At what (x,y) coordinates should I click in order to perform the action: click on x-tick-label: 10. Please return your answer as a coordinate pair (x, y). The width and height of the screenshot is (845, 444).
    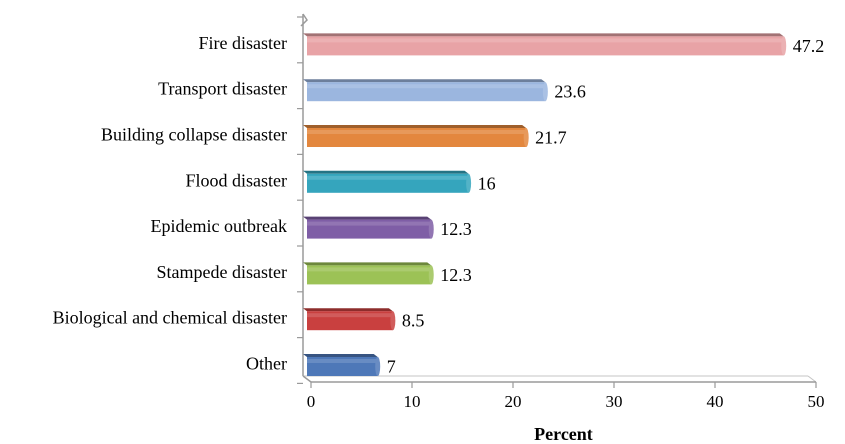
    Looking at the image, I should click on (412, 401).